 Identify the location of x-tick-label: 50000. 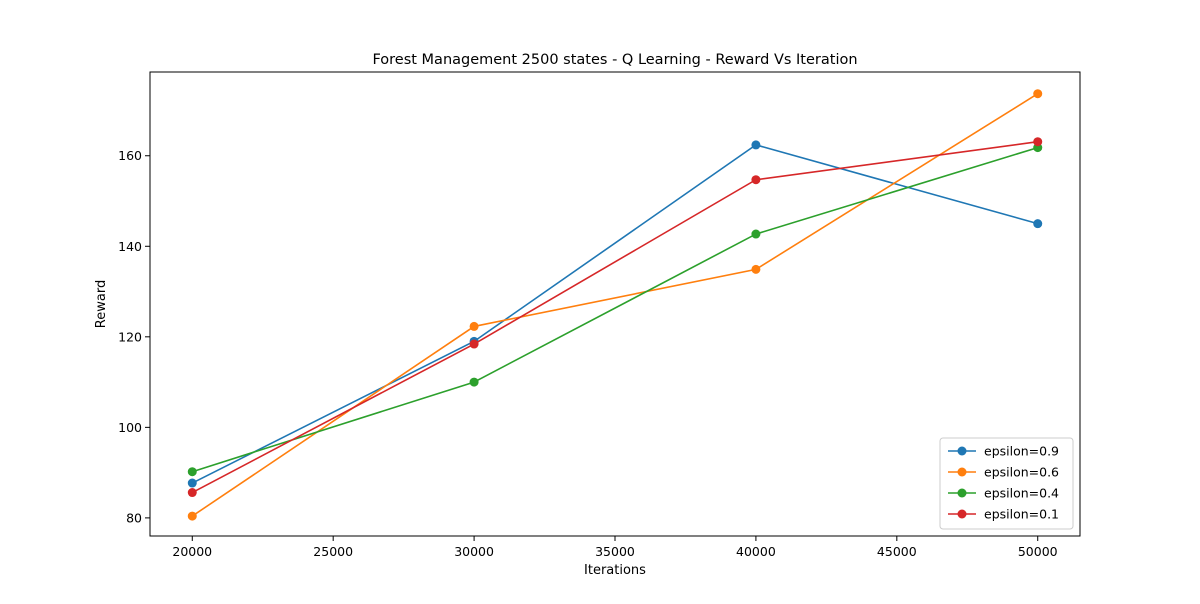
(1038, 551).